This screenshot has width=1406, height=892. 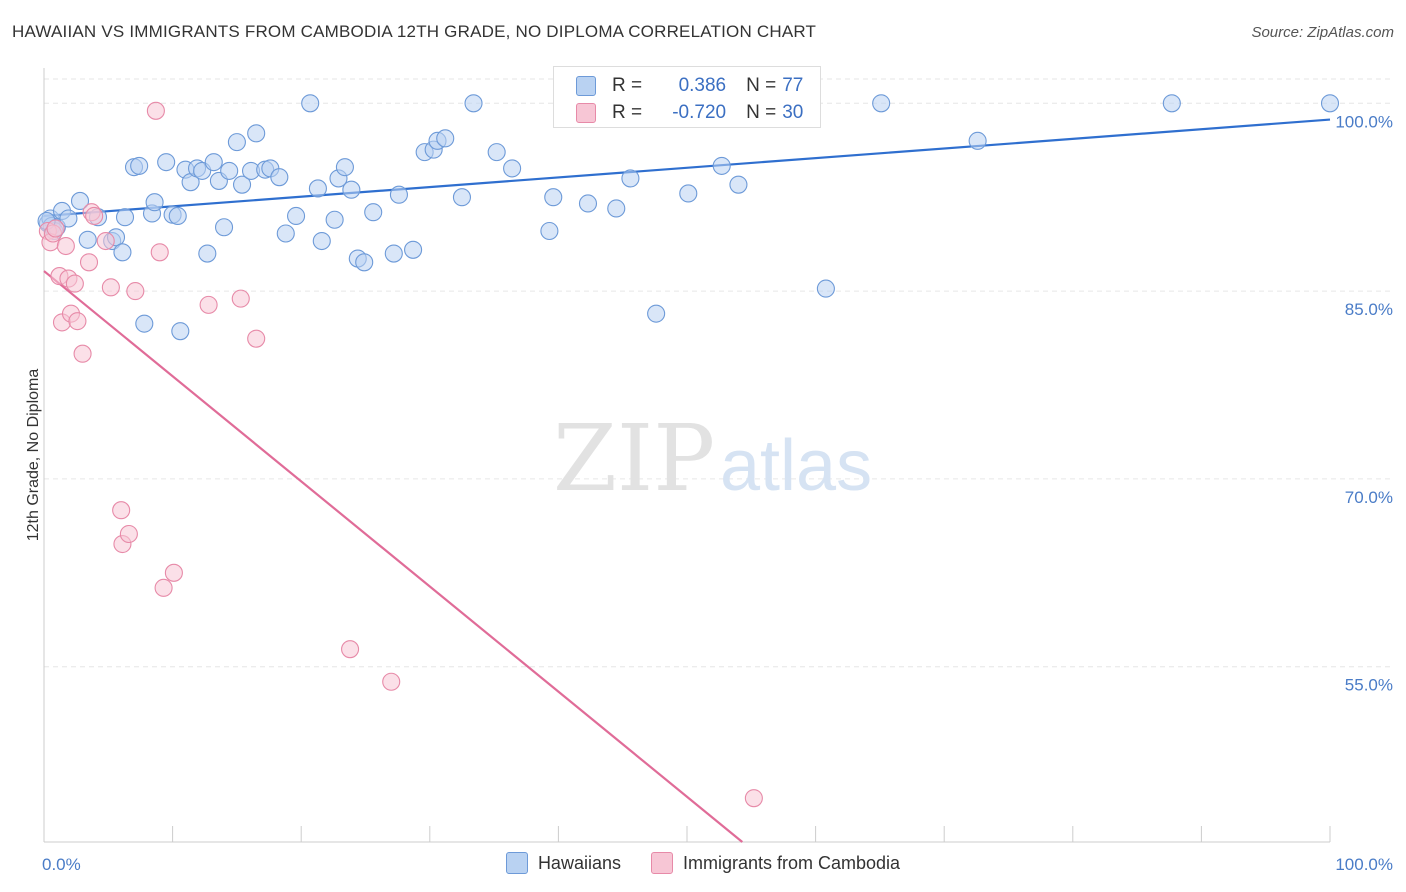 What do you see at coordinates (791, 862) in the screenshot?
I see `legend-label-cambodia: Immigrants from Cambodia` at bounding box center [791, 862].